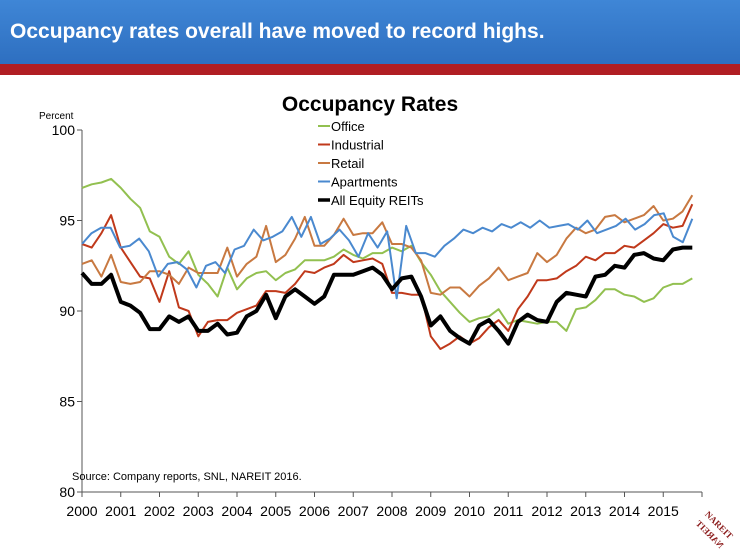 Image resolution: width=740 pixels, height=555 pixels. I want to click on x-tick-label: 2005, so click(275, 511).